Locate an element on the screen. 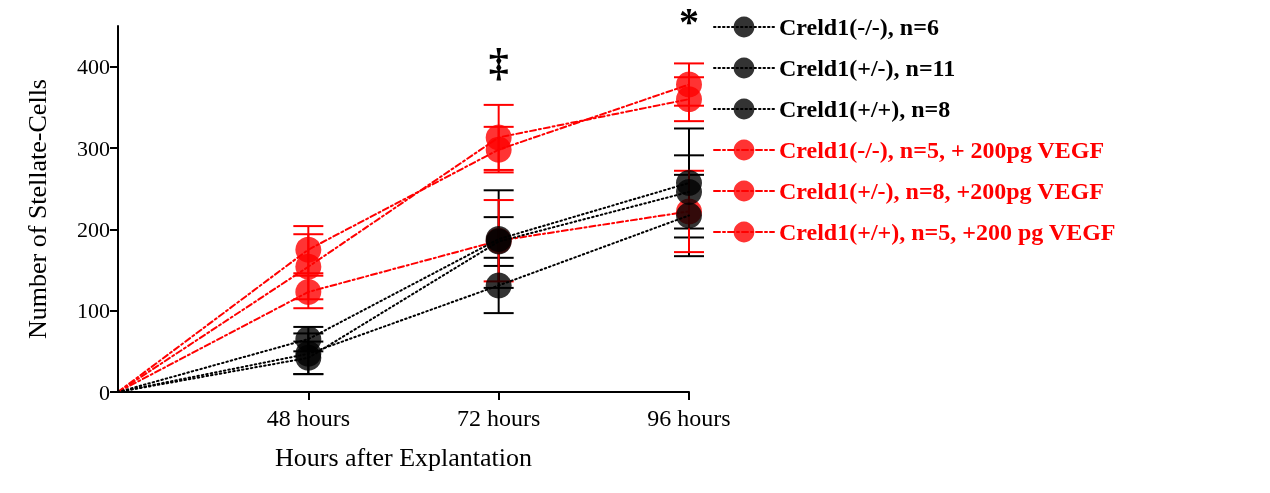  legend-label: Creld1(-/-), n=5, + 200pg VEGF is located at coordinates (942, 150).